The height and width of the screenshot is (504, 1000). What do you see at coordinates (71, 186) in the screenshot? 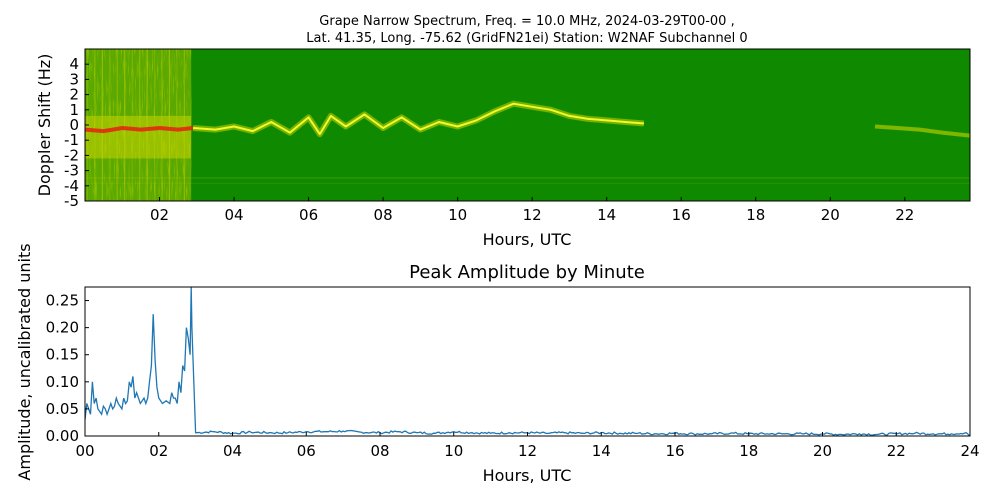
I see `spectrogram-y-tick-label: -4` at bounding box center [71, 186].